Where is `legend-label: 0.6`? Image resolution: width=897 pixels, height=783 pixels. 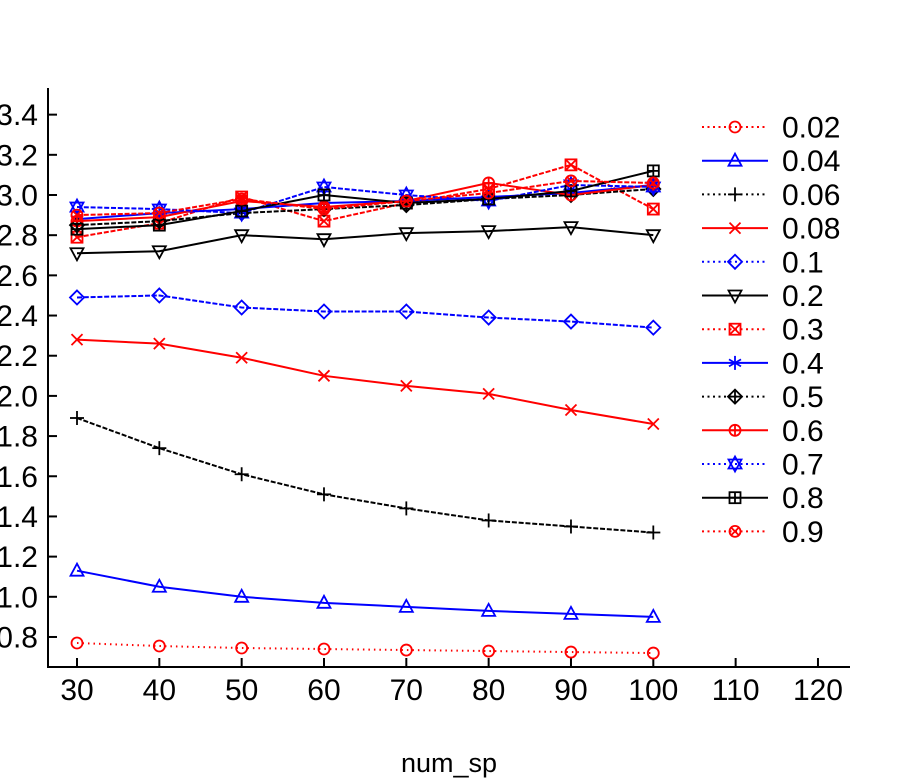
legend-label: 0.6 is located at coordinates (803, 431).